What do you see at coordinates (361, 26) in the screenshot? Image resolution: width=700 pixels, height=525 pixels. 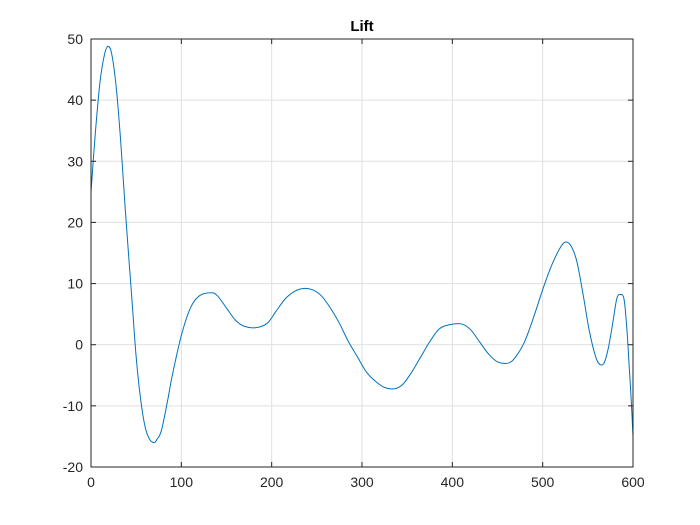 I see `chart-title: Lift` at bounding box center [361, 26].